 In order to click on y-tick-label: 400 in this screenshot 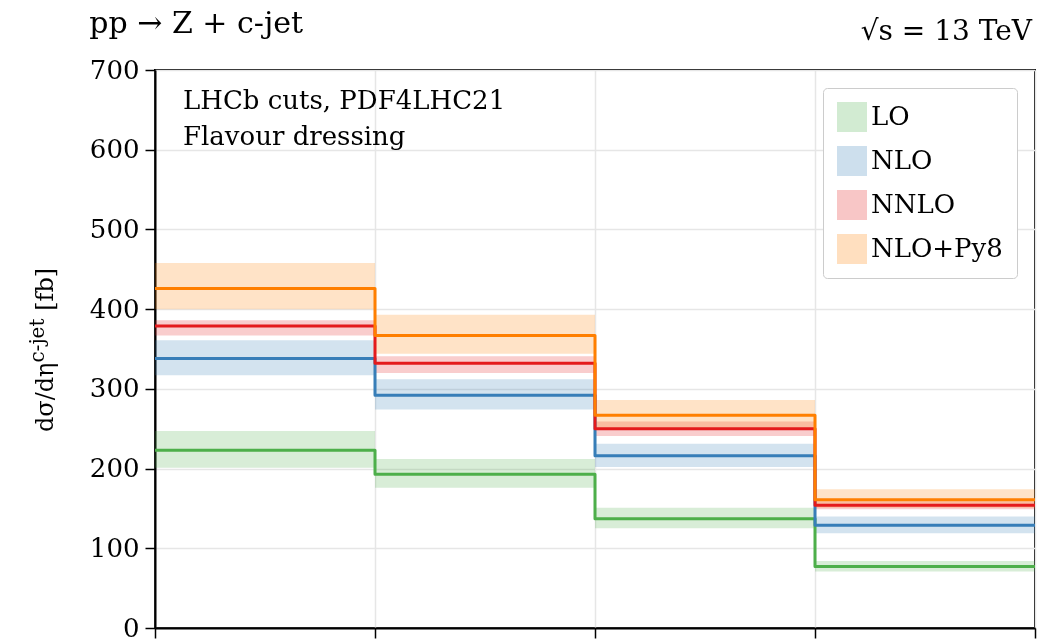, I will do `click(114, 308)`.